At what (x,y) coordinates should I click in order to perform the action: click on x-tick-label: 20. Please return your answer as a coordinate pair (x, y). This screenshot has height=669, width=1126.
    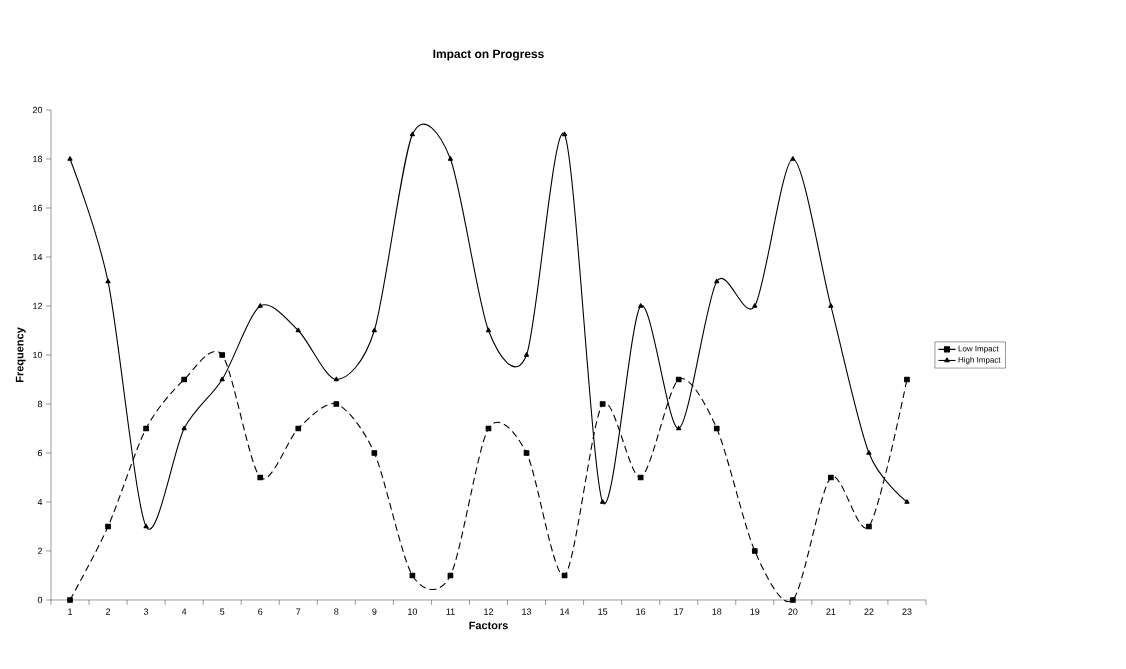
    Looking at the image, I should click on (793, 611).